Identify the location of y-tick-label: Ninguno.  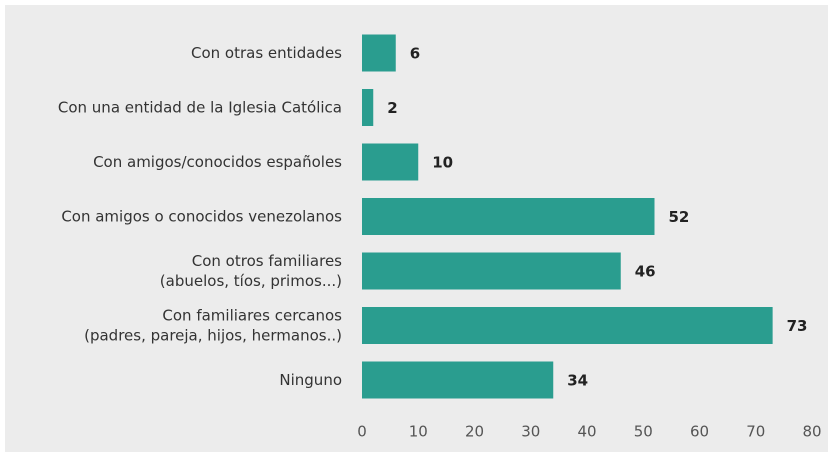
(310, 380).